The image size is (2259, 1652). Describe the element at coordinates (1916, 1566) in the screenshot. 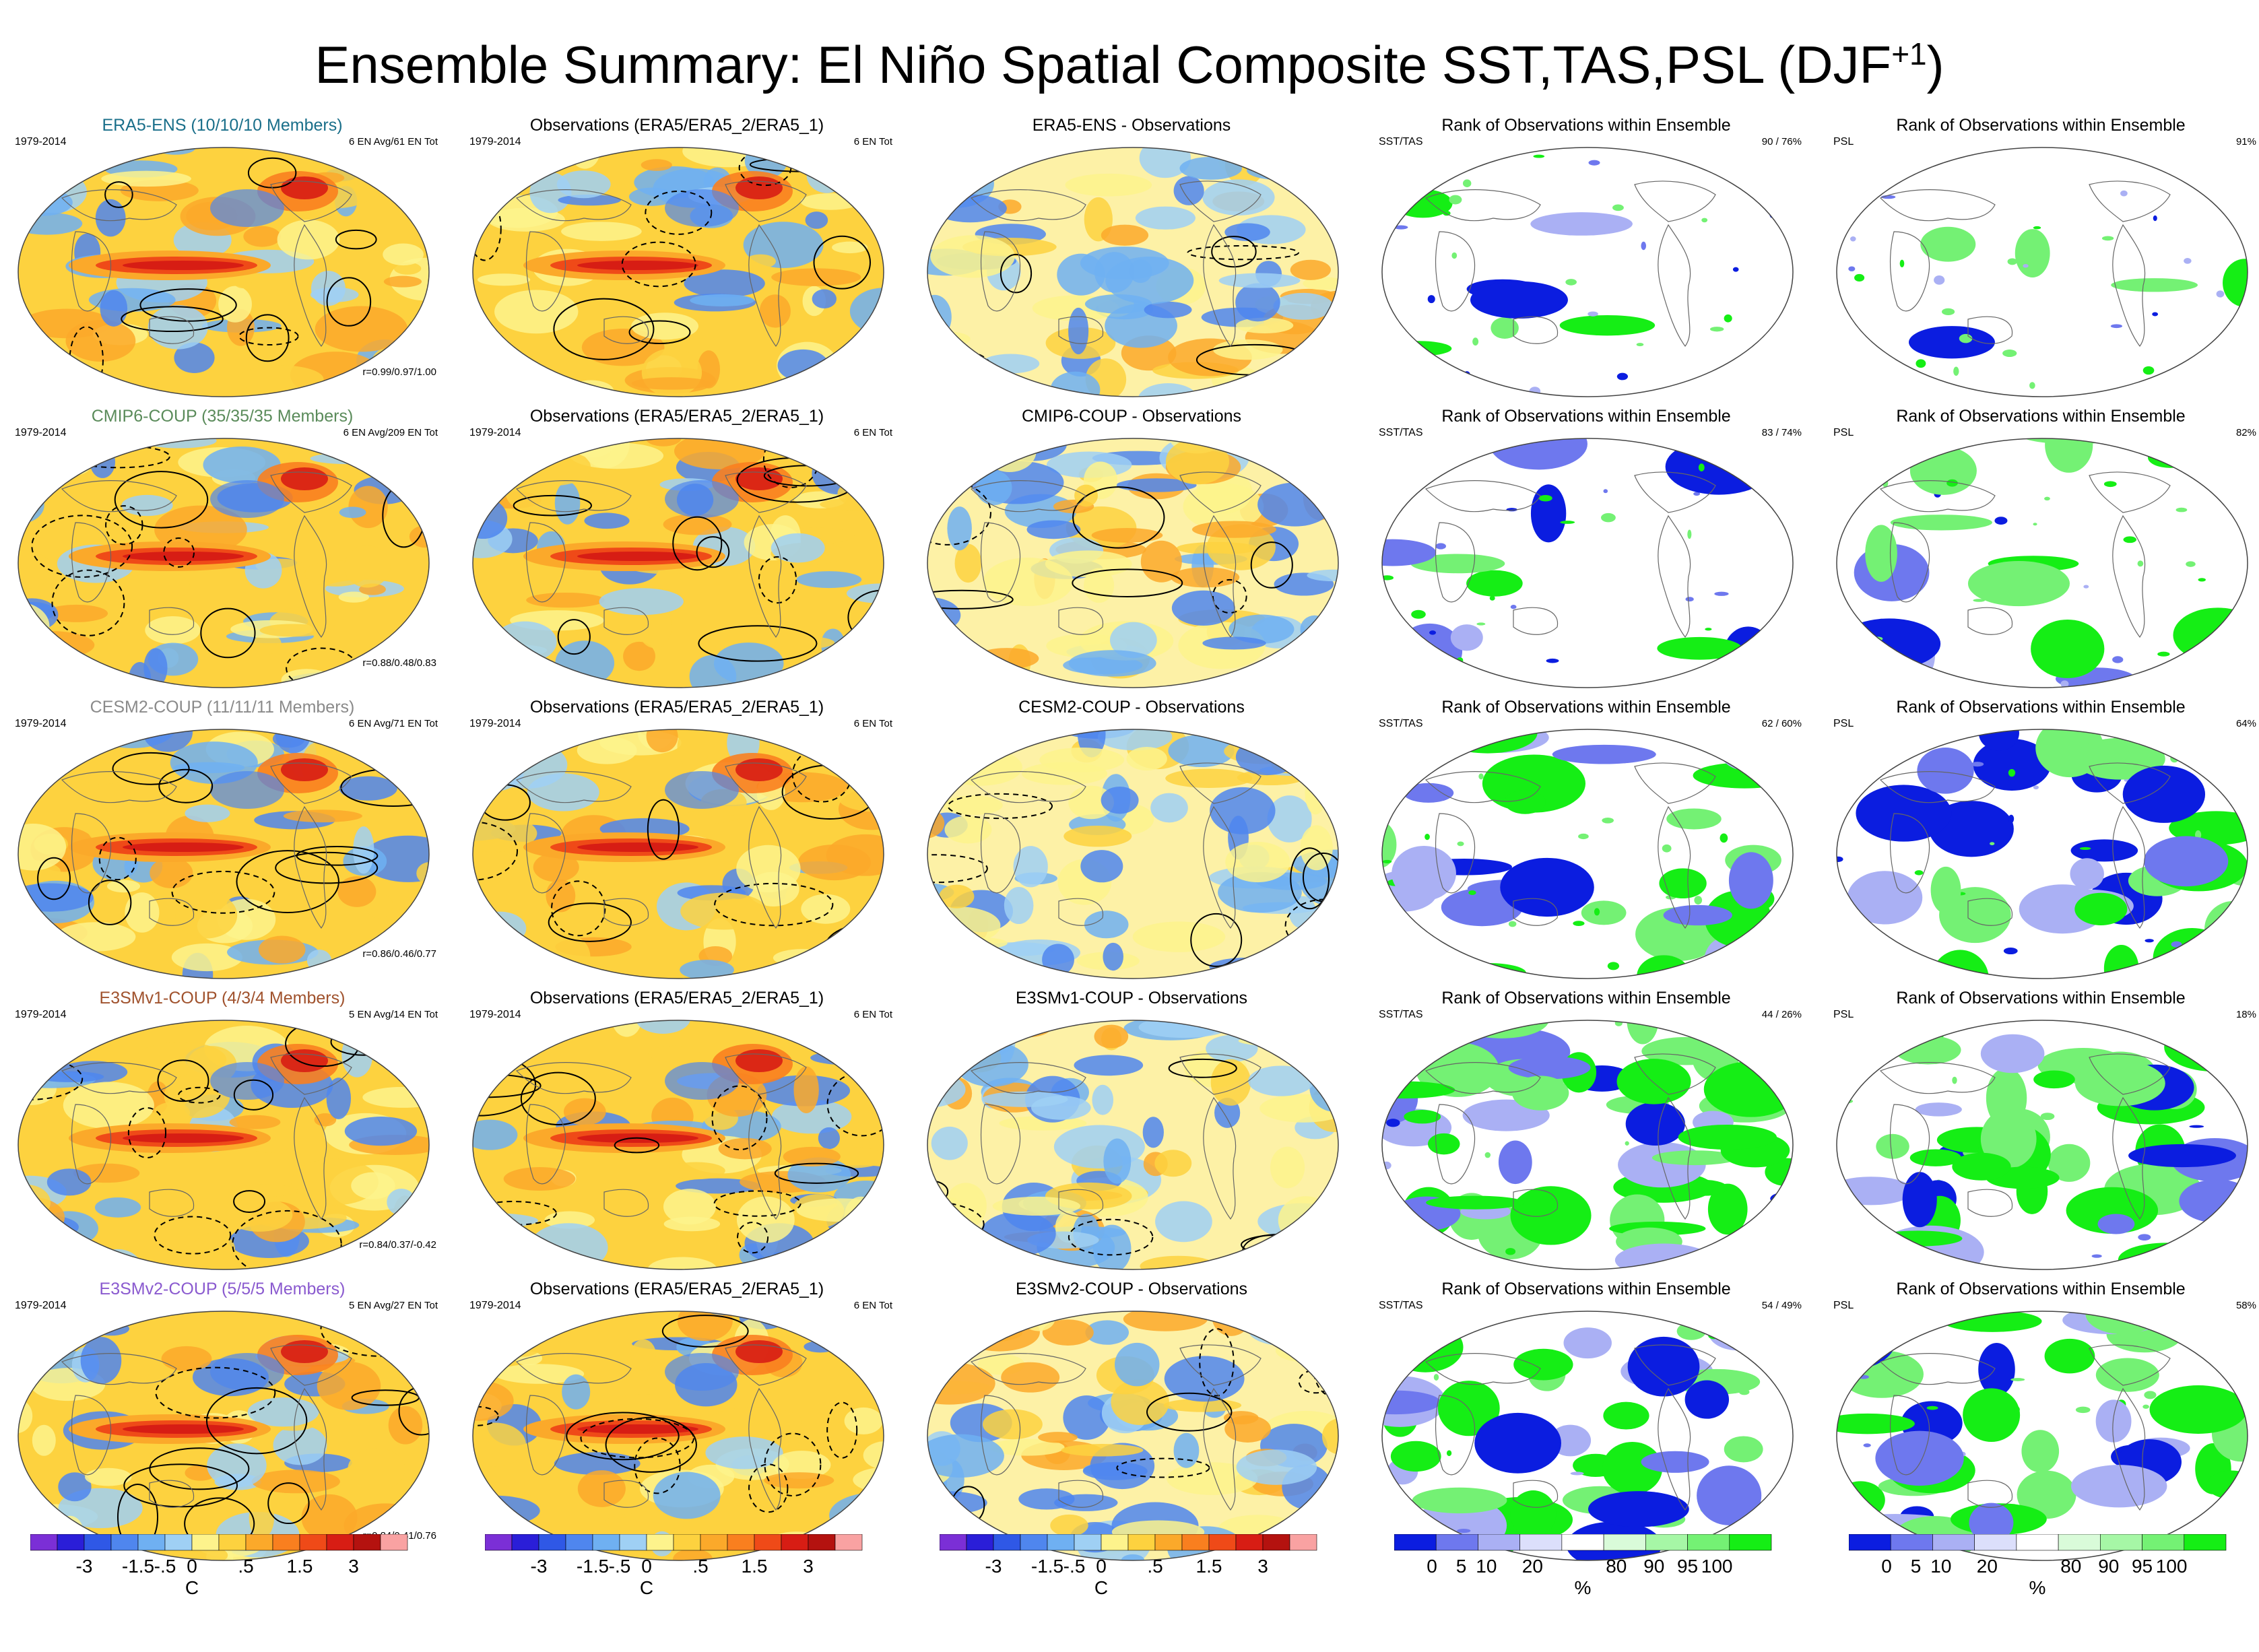

I see `colorbar-tick-label: 5` at that location.